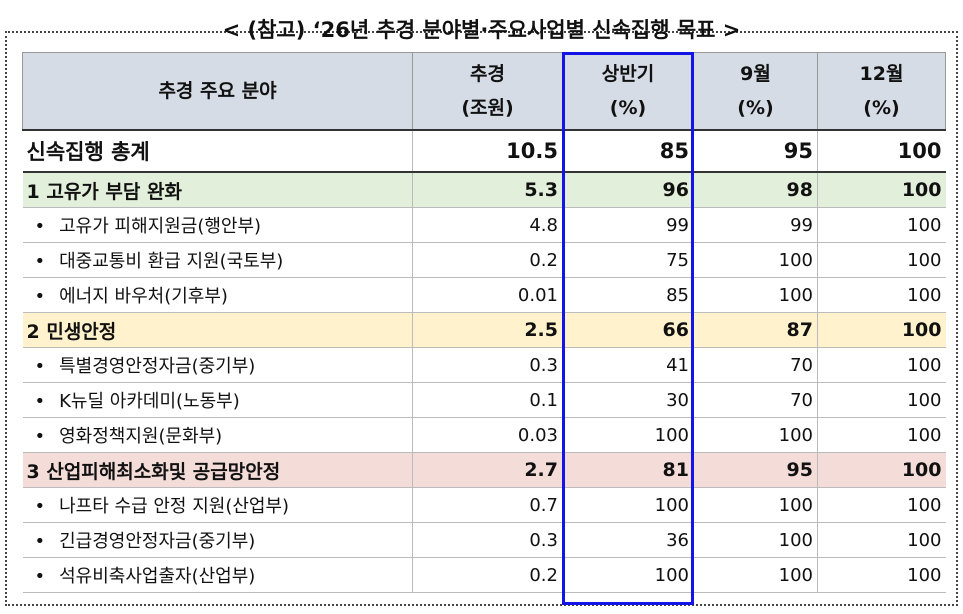 The width and height of the screenshot is (963, 614). I want to click on cell-value: 41, so click(628, 365).